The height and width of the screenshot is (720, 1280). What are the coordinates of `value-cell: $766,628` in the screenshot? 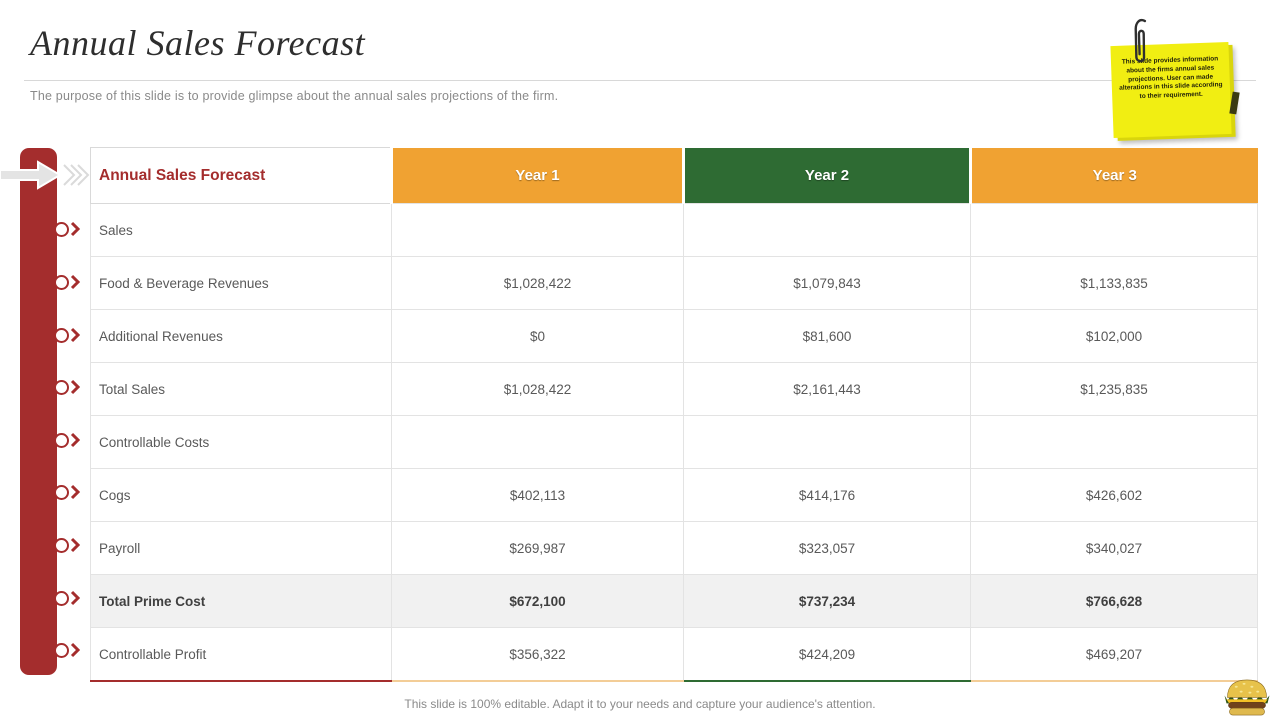 It's located at (1114, 601).